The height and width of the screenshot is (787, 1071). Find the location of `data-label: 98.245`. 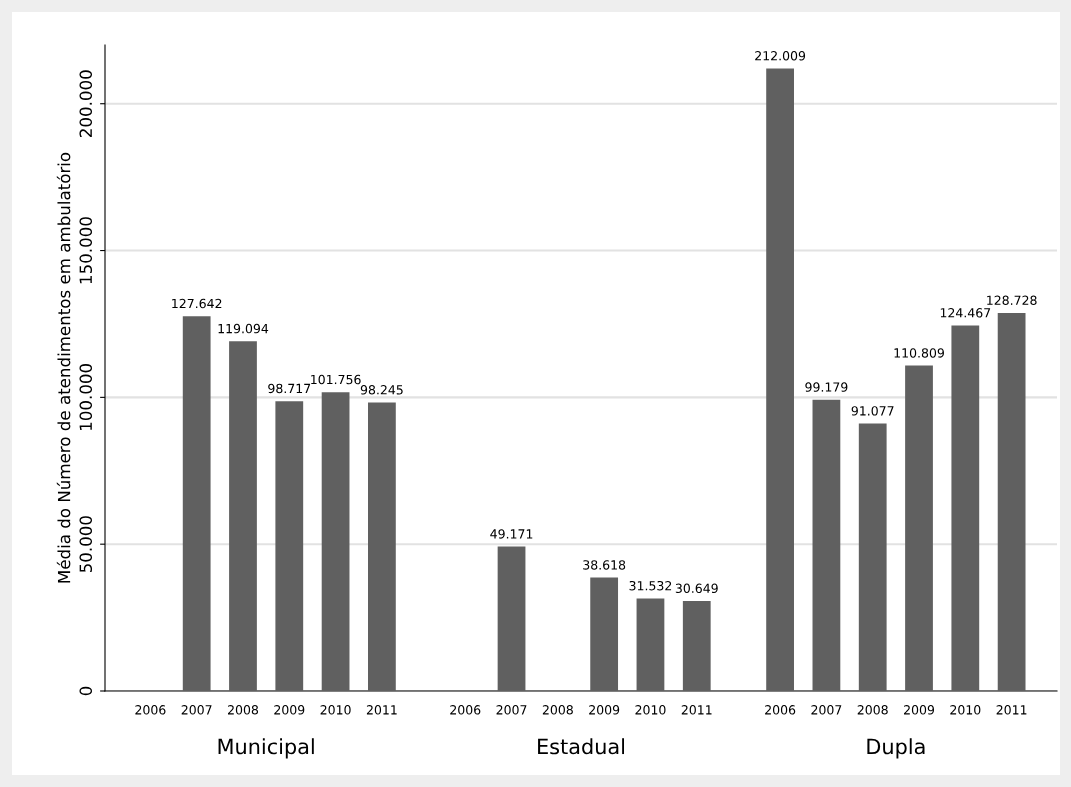

data-label: 98.245 is located at coordinates (381, 390).